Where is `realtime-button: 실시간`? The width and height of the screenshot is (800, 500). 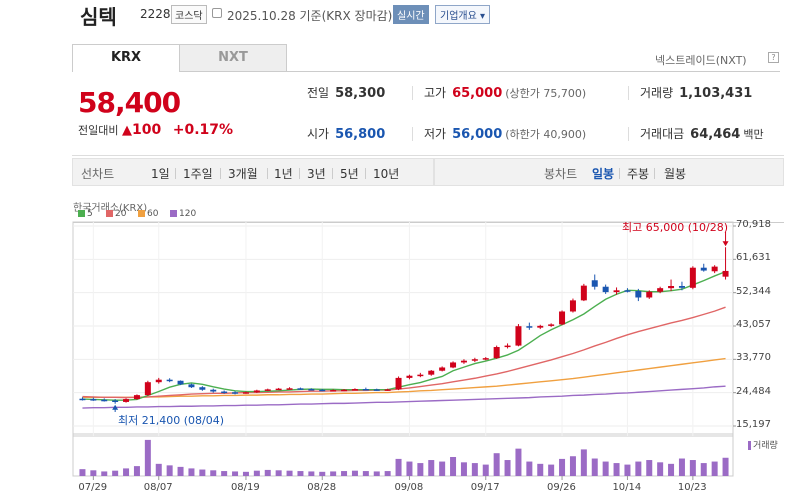
realtime-button: 실시간 is located at coordinates (411, 14).